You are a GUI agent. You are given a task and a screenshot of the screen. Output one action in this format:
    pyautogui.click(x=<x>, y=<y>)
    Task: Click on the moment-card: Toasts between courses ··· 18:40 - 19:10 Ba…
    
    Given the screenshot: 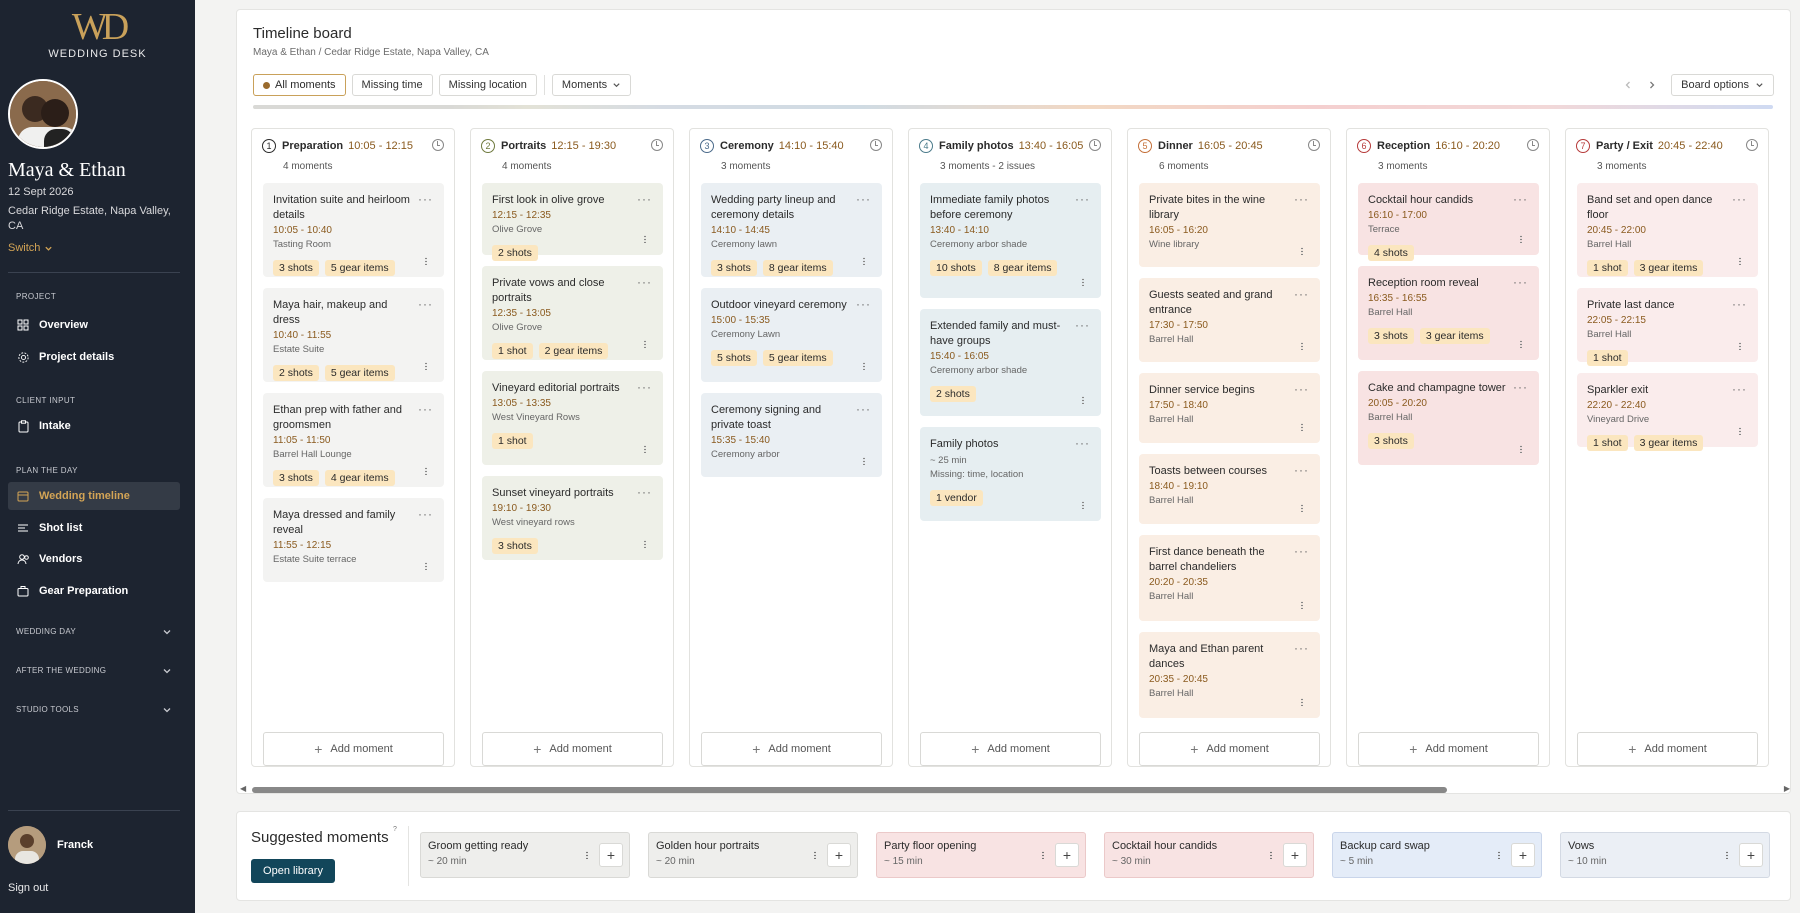 What is the action you would take?
    pyautogui.click(x=1229, y=489)
    